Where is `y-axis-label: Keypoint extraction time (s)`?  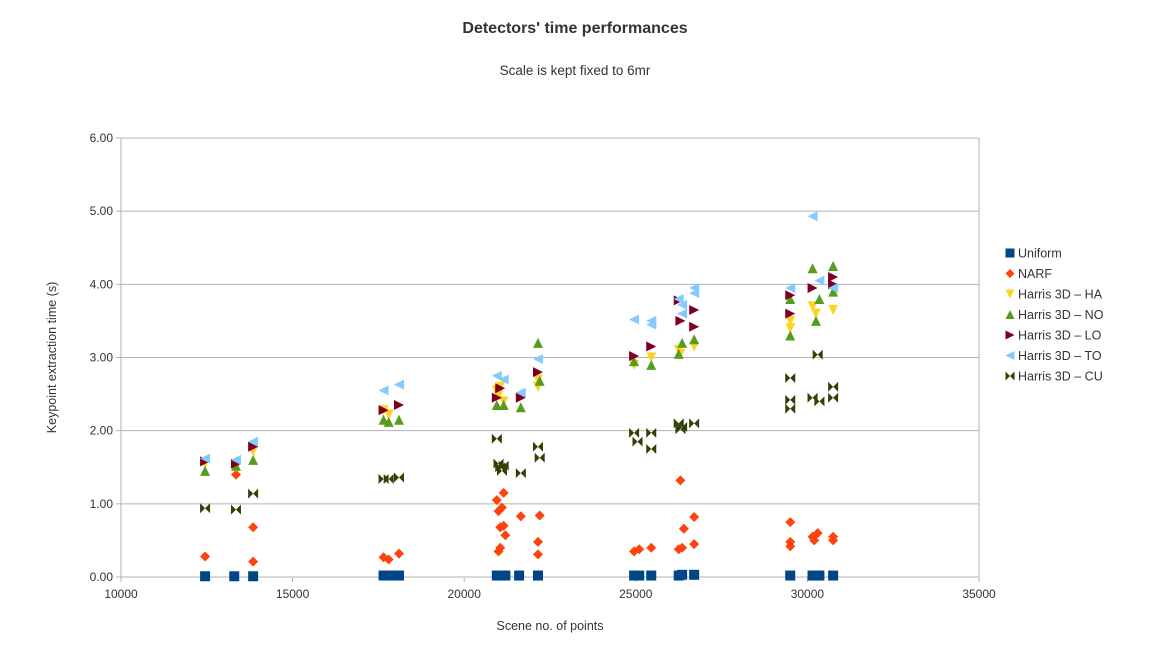
y-axis-label: Keypoint extraction time (s) is located at coordinates (52, 357).